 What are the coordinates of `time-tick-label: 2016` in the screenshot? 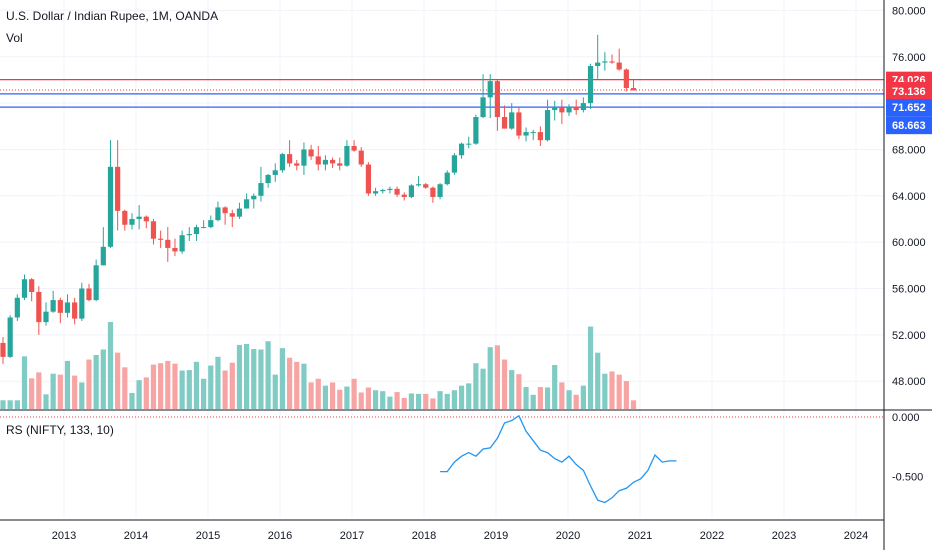 It's located at (280, 536).